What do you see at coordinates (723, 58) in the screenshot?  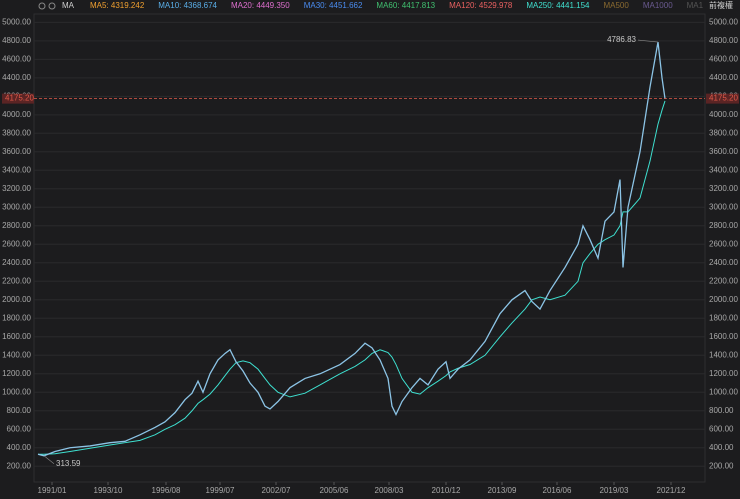 I see `y-tick-label-right: 4600.00` at bounding box center [723, 58].